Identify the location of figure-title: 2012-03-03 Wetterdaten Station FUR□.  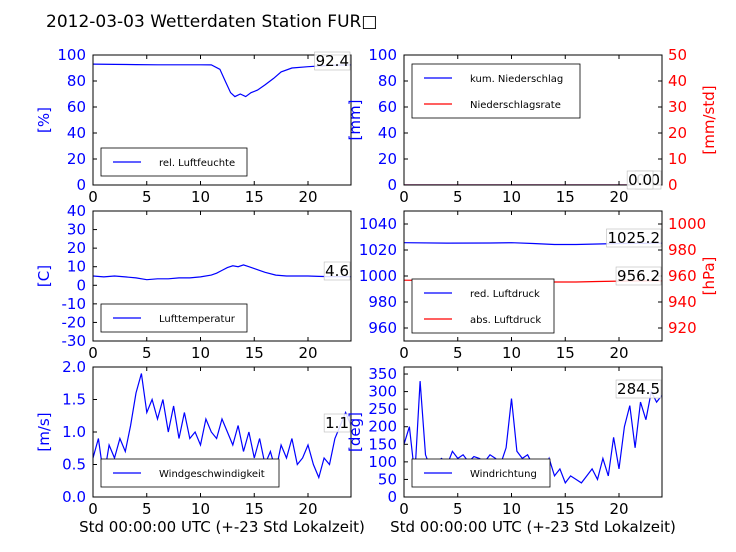
(211, 22).